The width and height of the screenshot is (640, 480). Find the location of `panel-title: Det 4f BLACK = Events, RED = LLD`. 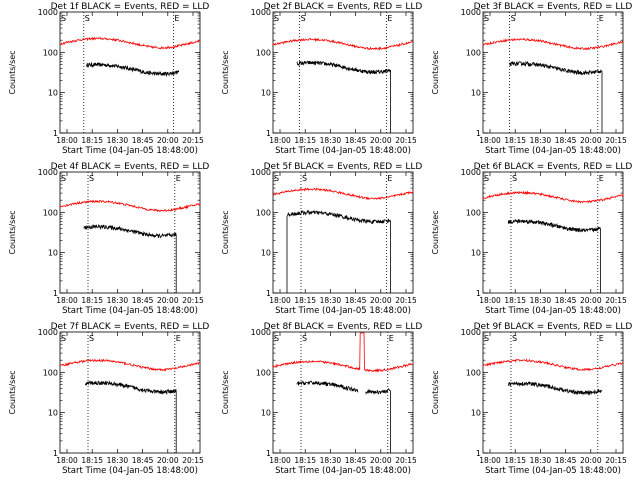

panel-title: Det 4f BLACK = Events, RED = LLD is located at coordinates (130, 167).